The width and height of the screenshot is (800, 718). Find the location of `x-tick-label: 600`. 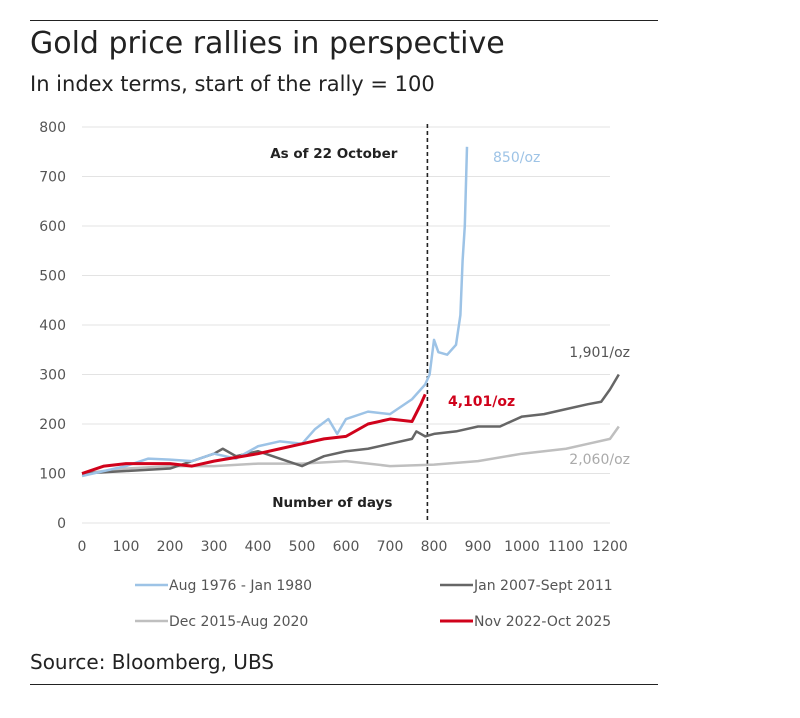

x-tick-label: 600 is located at coordinates (346, 547).